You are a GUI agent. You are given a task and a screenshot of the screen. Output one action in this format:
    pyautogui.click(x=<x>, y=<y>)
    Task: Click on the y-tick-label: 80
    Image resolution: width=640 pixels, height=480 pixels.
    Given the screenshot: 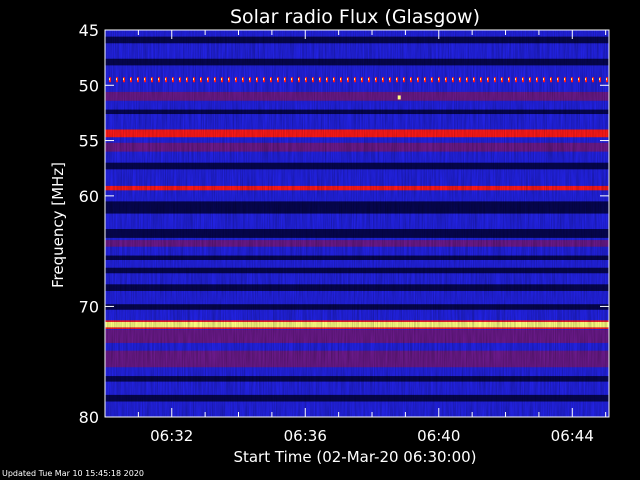 What is the action you would take?
    pyautogui.click(x=89, y=417)
    